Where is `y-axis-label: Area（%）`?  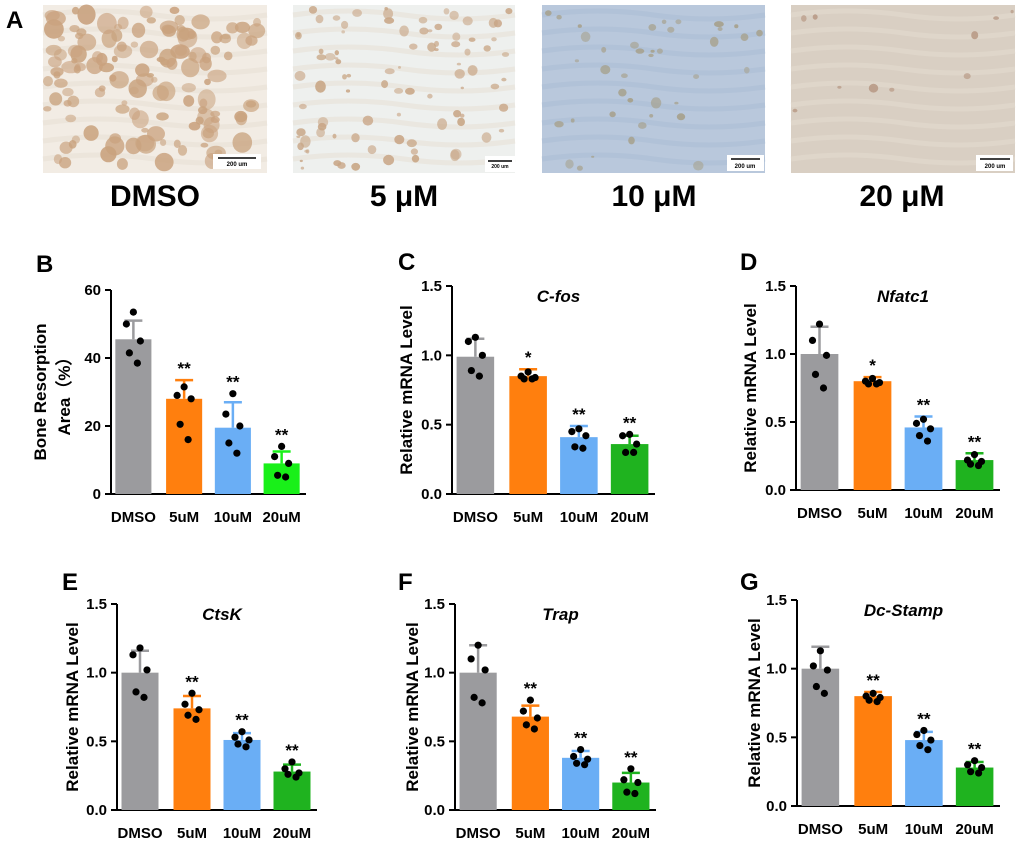 y-axis-label: Area（%） is located at coordinates (64, 392).